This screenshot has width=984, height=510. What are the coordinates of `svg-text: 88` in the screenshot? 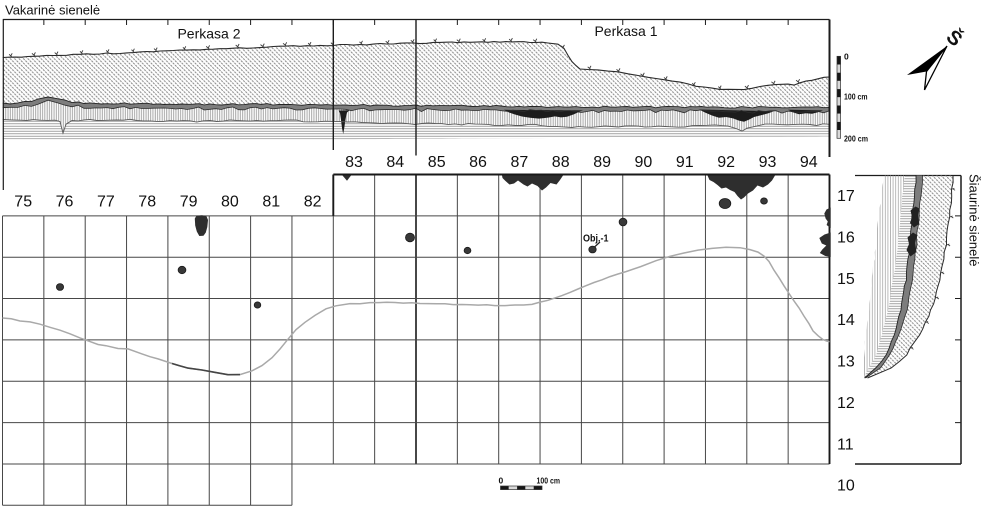 It's located at (561, 162).